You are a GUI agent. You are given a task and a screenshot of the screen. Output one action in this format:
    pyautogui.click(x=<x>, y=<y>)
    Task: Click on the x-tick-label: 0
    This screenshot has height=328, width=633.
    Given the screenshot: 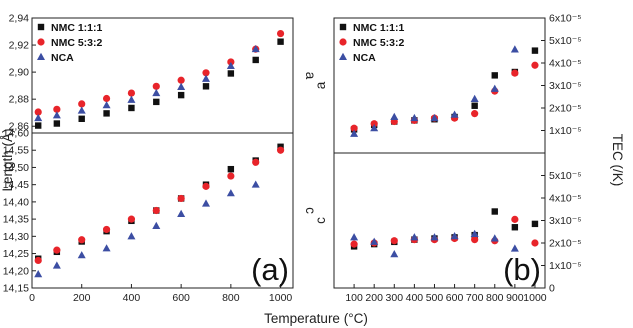 What is the action you would take?
    pyautogui.click(x=32, y=298)
    